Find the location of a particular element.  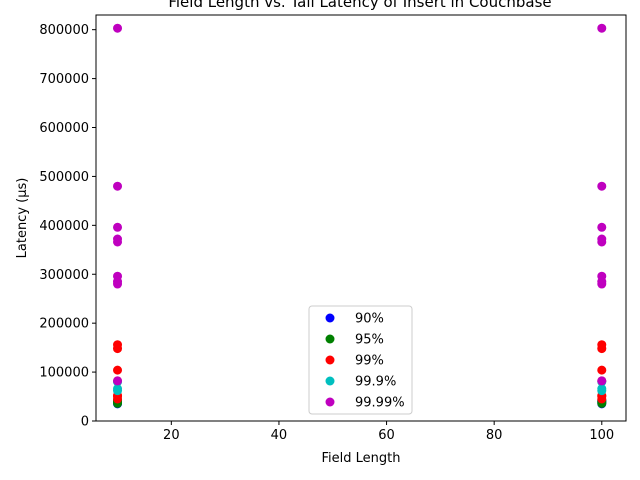

y-tick-label: 500000 is located at coordinates (64, 177).